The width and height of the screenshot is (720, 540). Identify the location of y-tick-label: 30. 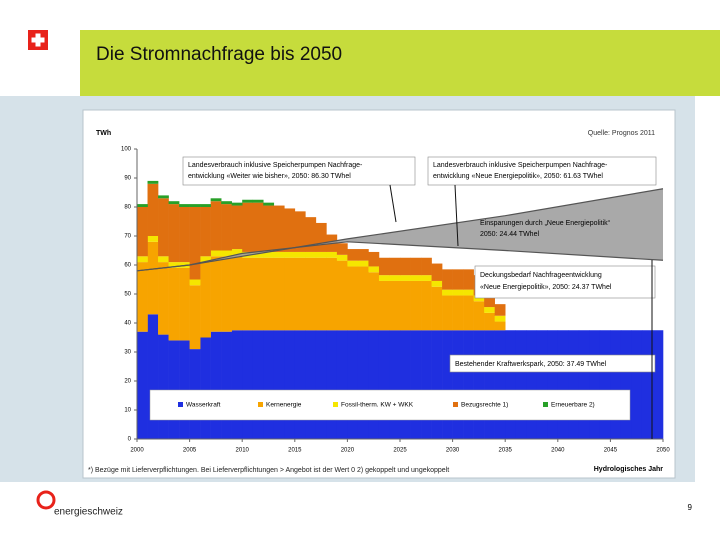
(127, 353).